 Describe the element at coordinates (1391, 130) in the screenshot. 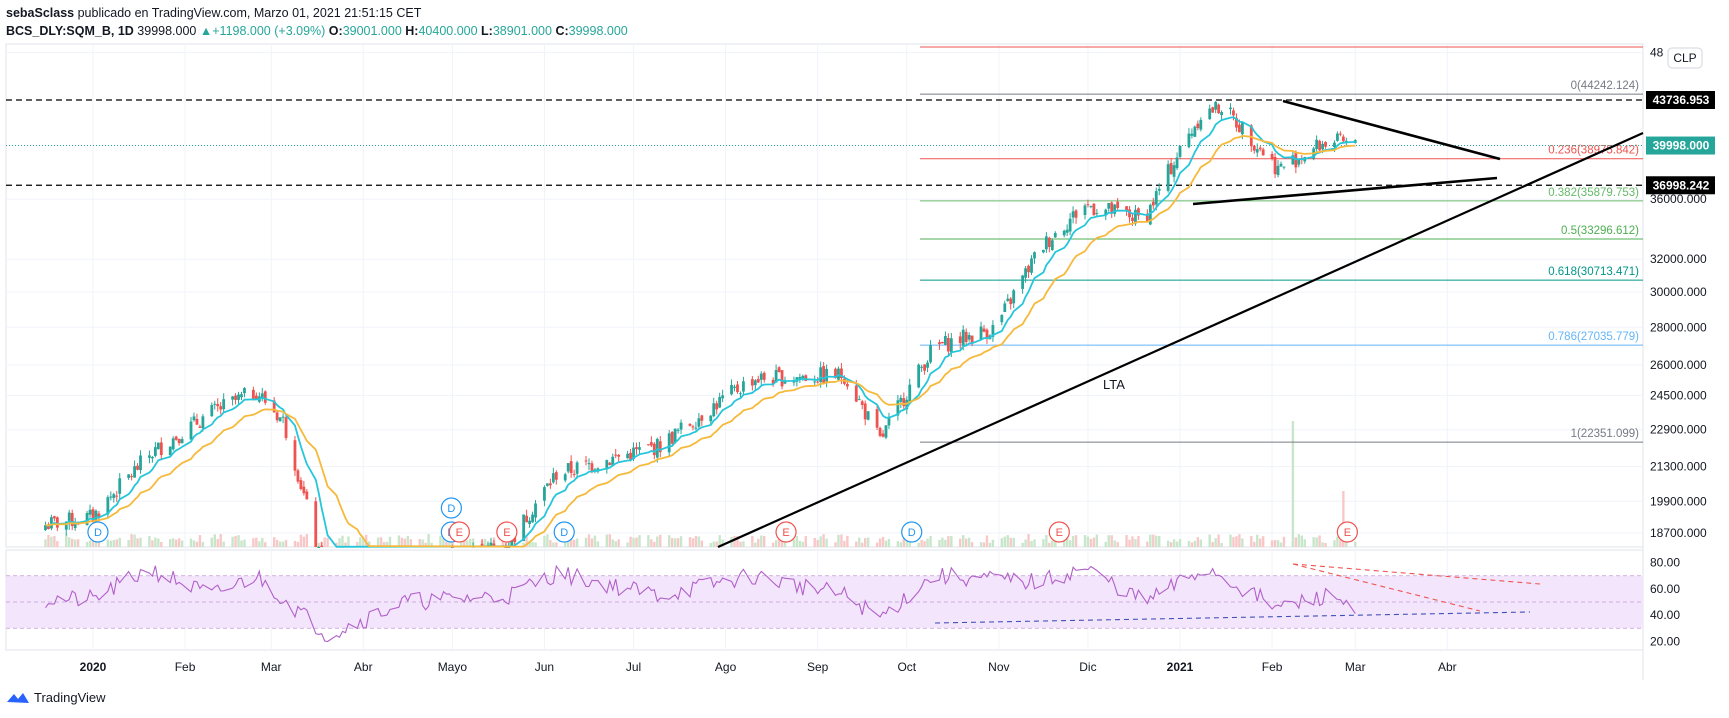

I see `triangle-upper-line` at that location.